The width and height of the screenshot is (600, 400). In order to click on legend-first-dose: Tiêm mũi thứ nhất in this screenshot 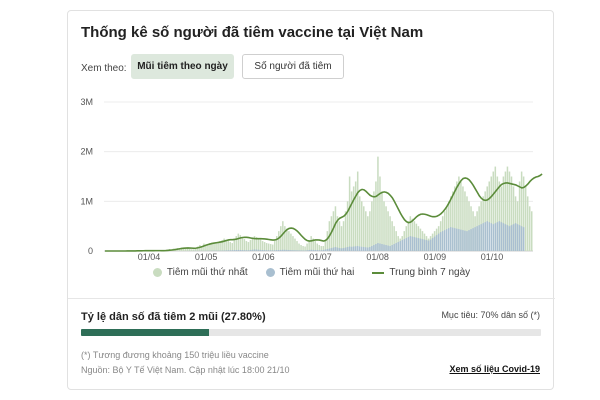, I will do `click(200, 272)`.